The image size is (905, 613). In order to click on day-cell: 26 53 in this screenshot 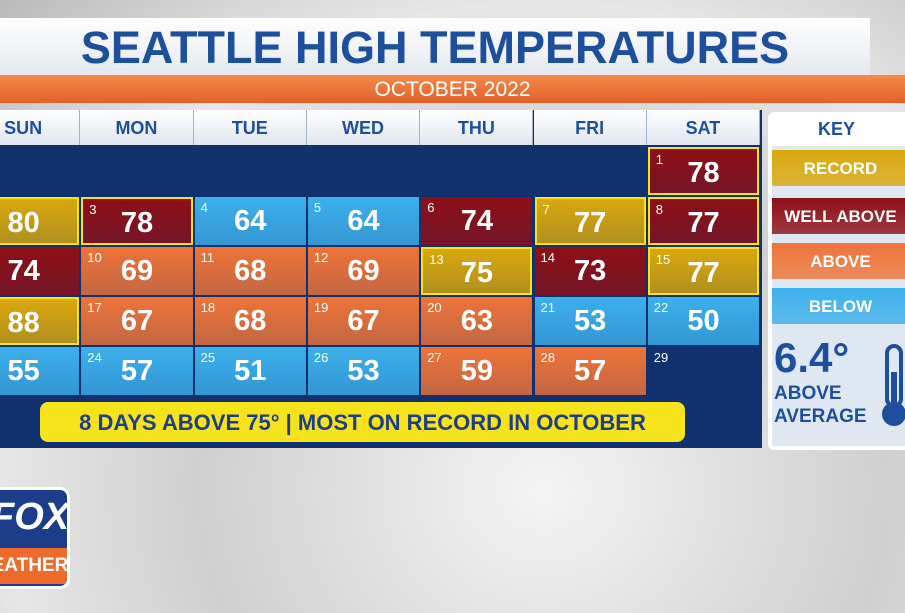, I will do `click(363, 371)`.